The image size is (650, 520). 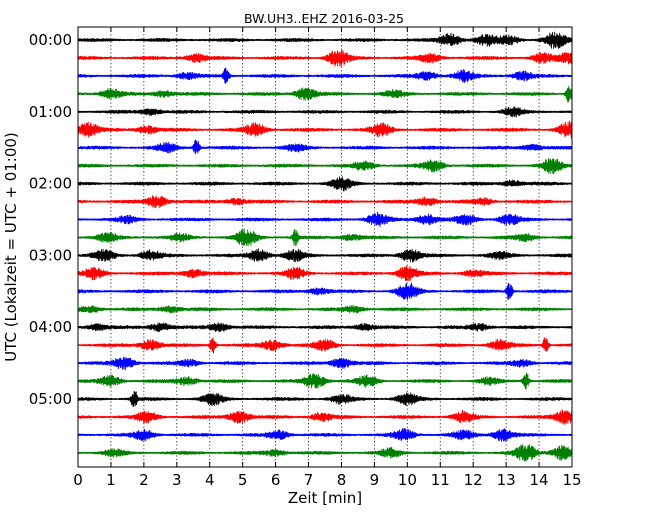 I want to click on y-axis-label: UTC (Lokalzeit = UTC + 01:00), so click(x=11, y=247).